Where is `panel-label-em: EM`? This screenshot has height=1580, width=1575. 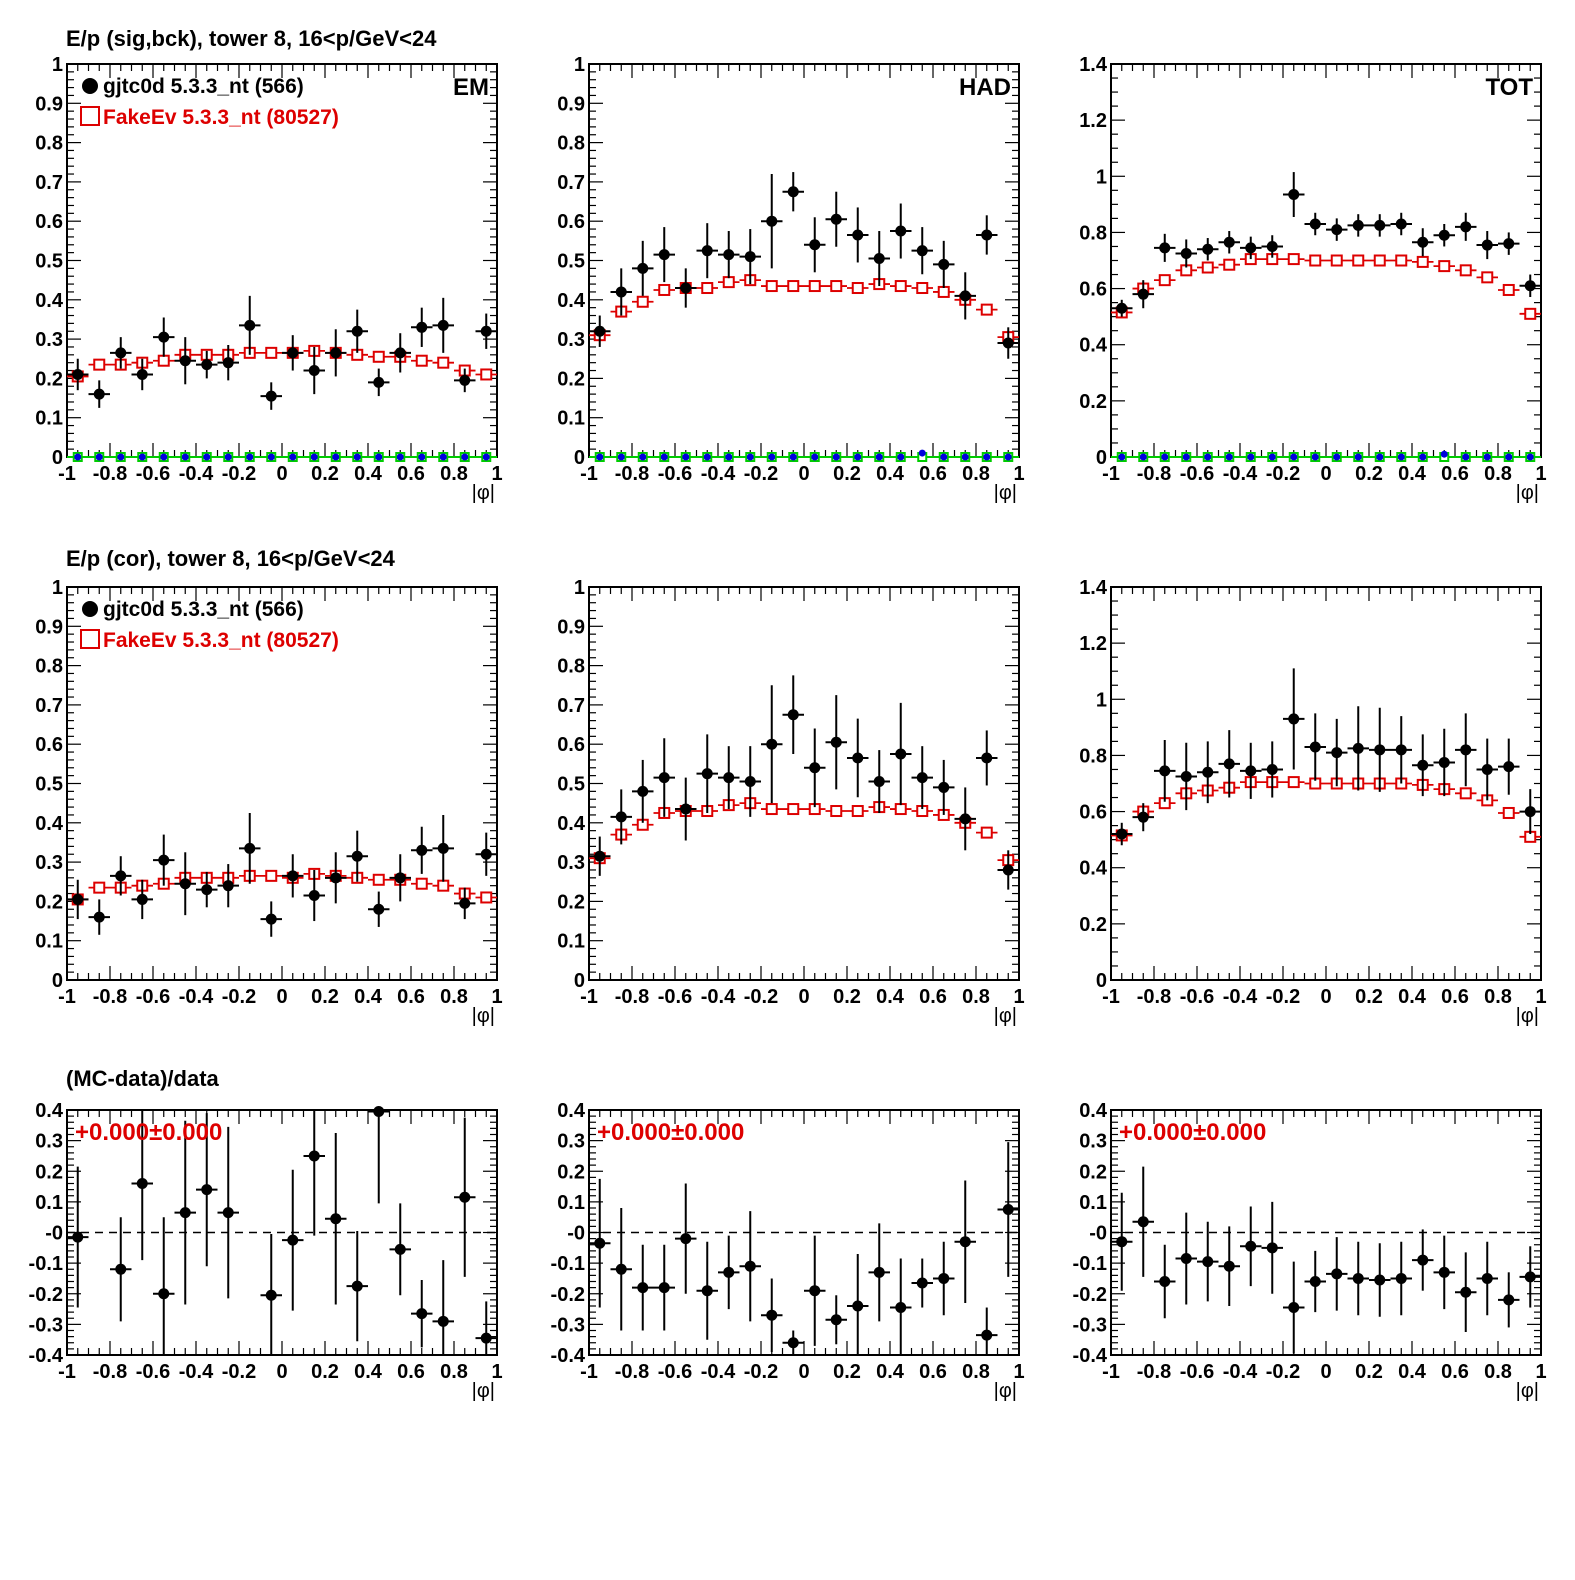 panel-label-em: EM is located at coordinates (471, 87).